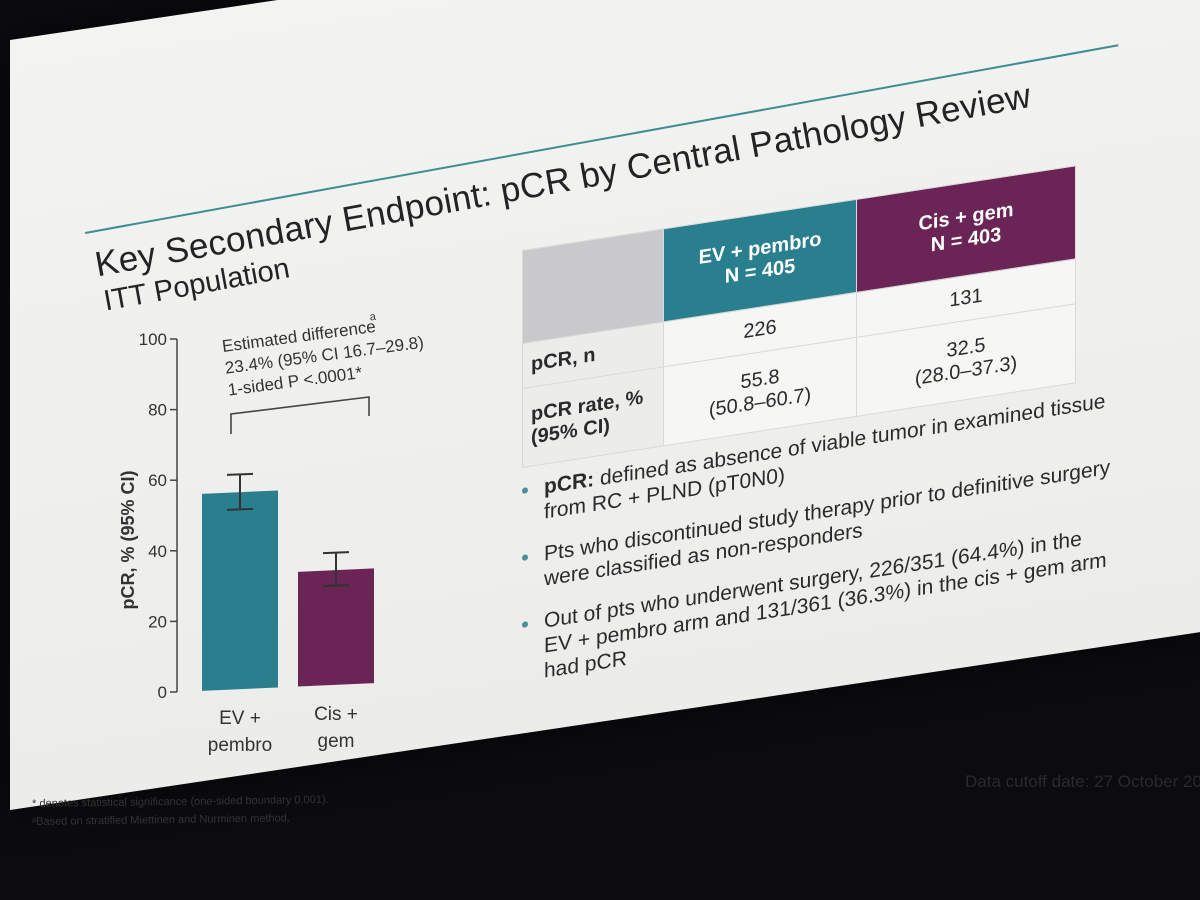  What do you see at coordinates (157, 410) in the screenshot?
I see `y-tick-label: 80` at bounding box center [157, 410].